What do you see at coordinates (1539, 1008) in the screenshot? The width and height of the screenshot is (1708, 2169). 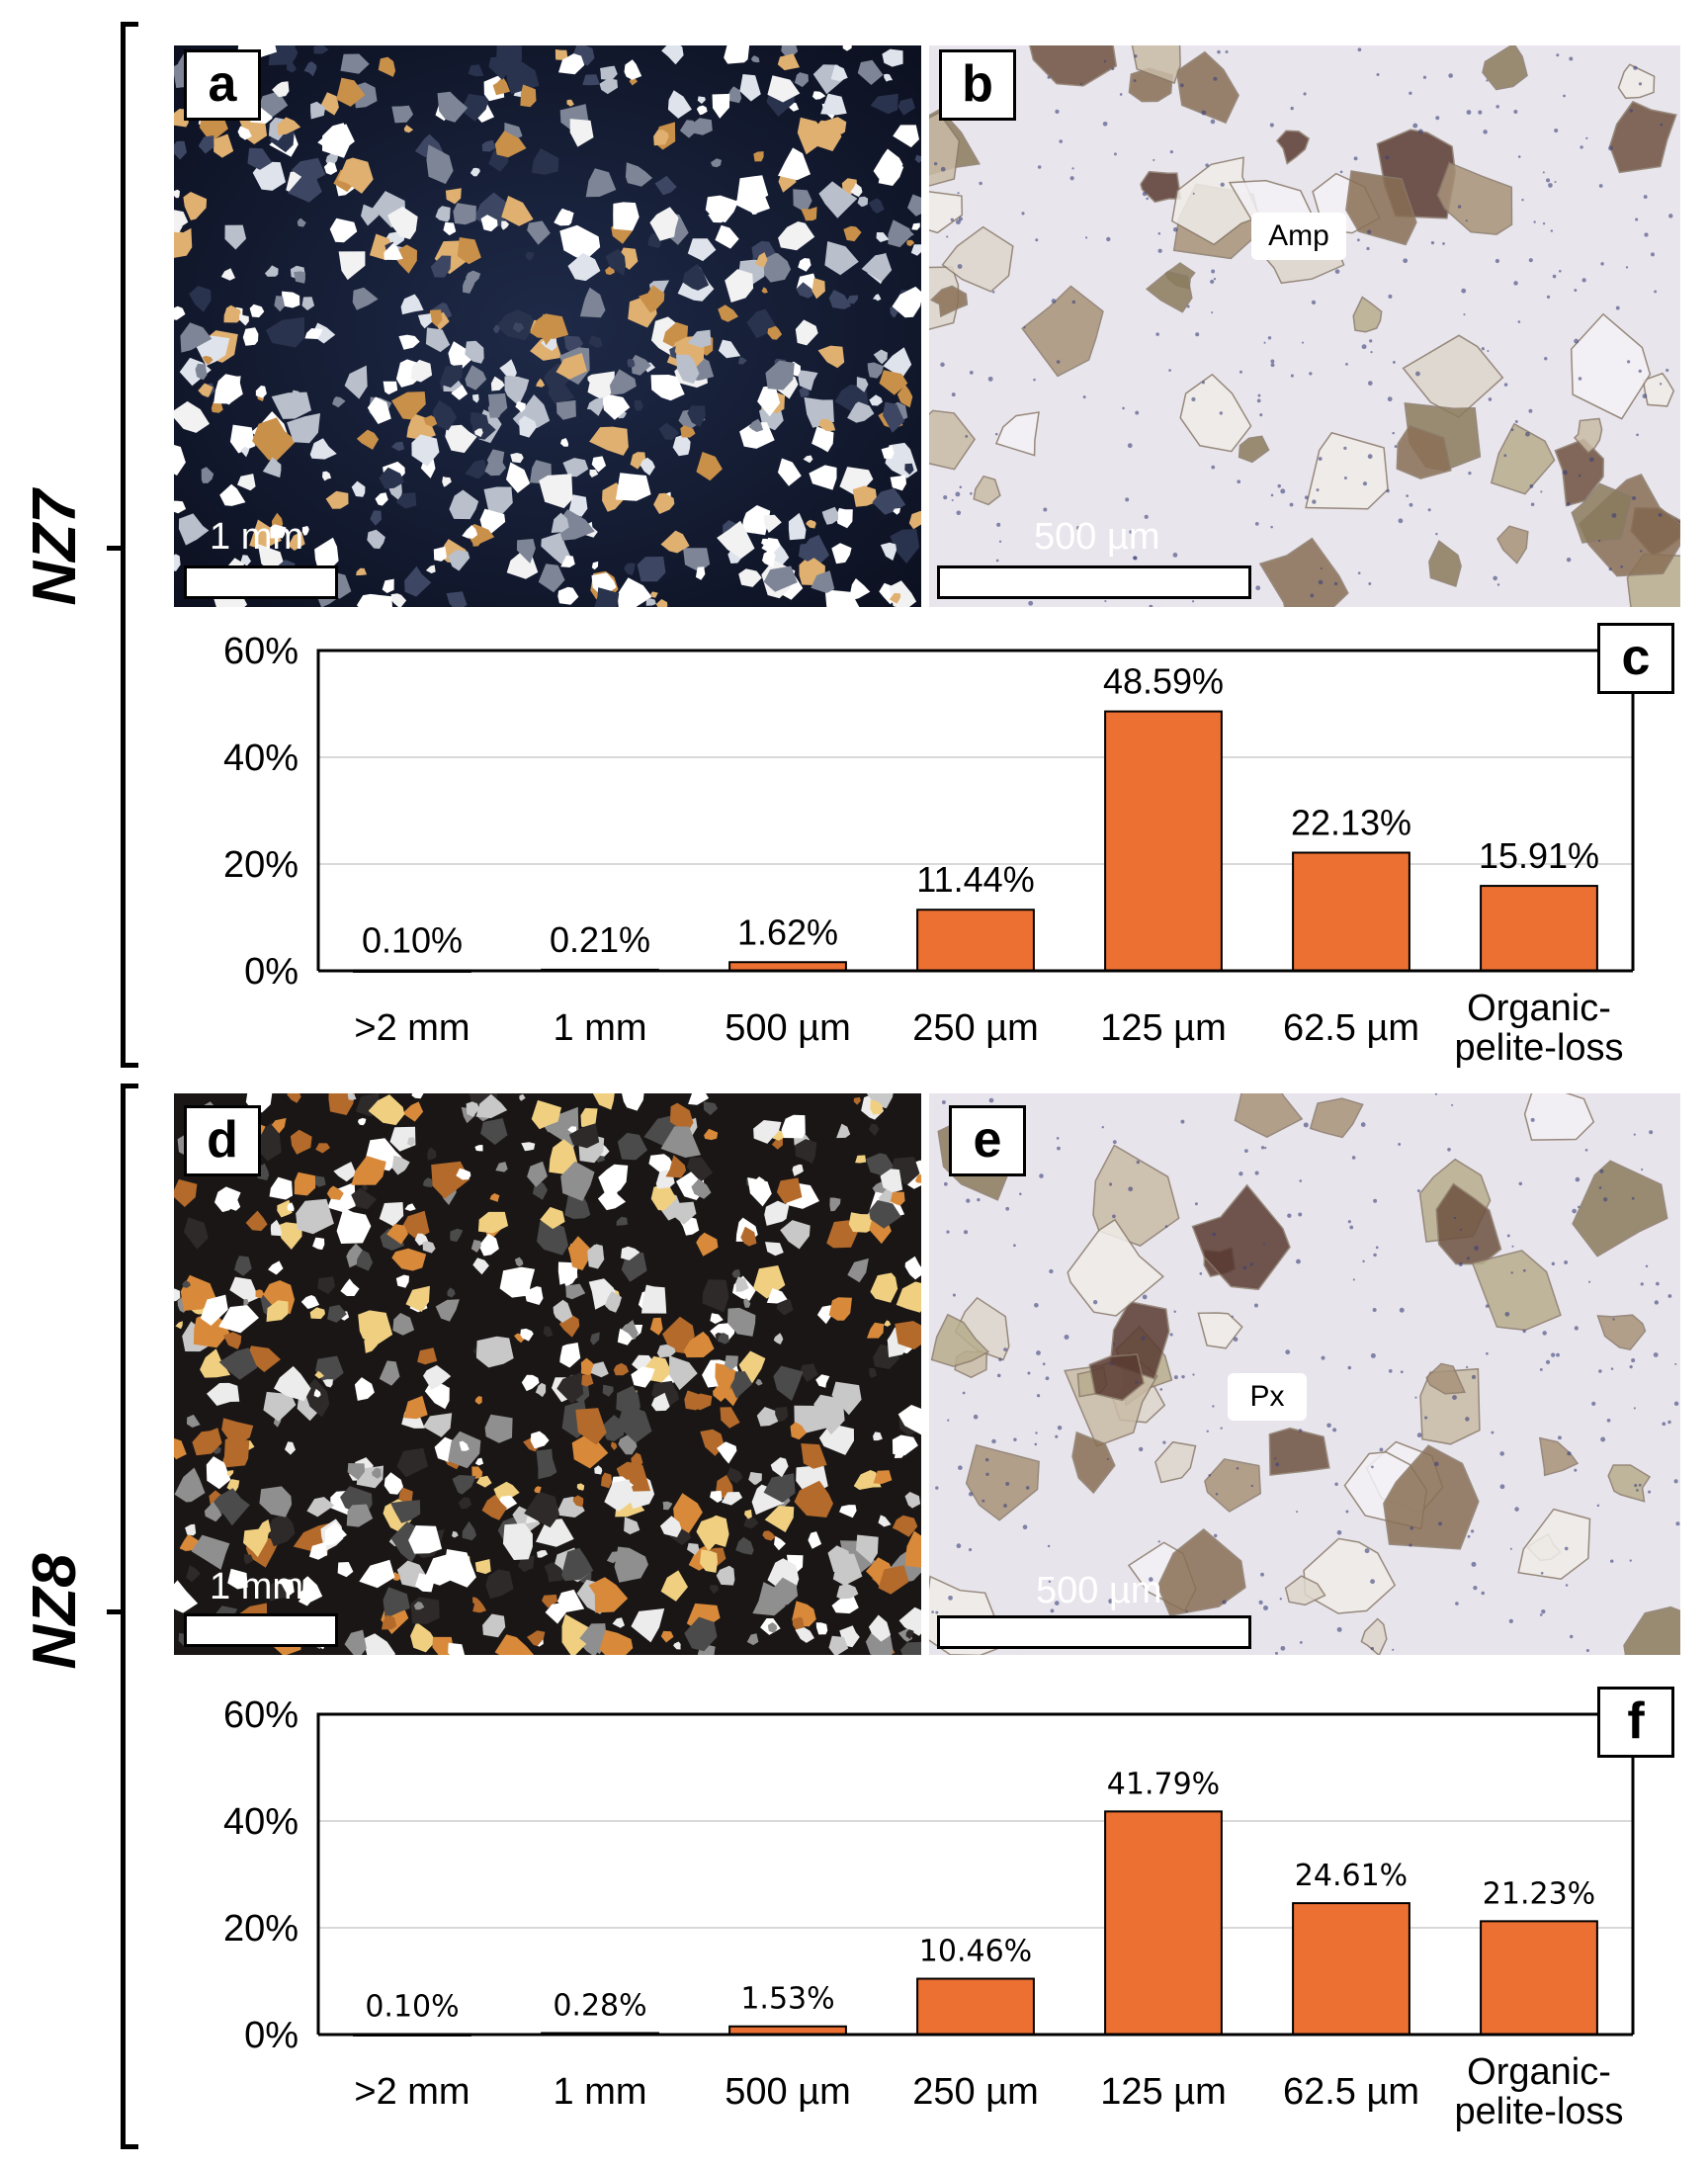 I see `category-label: Organic-` at bounding box center [1539, 1008].